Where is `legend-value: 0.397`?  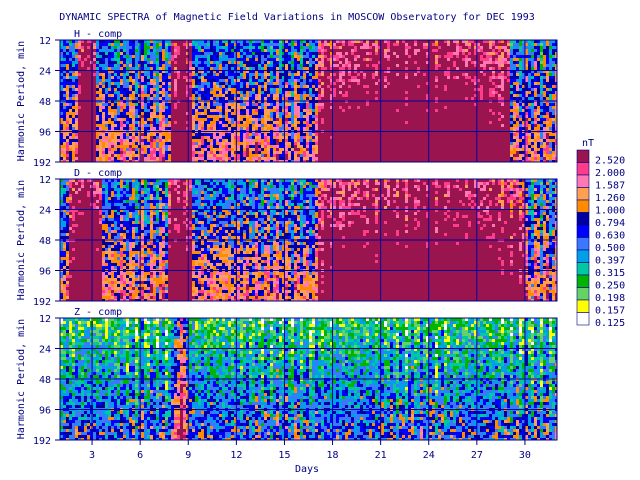
legend-value: 0.397 is located at coordinates (610, 260).